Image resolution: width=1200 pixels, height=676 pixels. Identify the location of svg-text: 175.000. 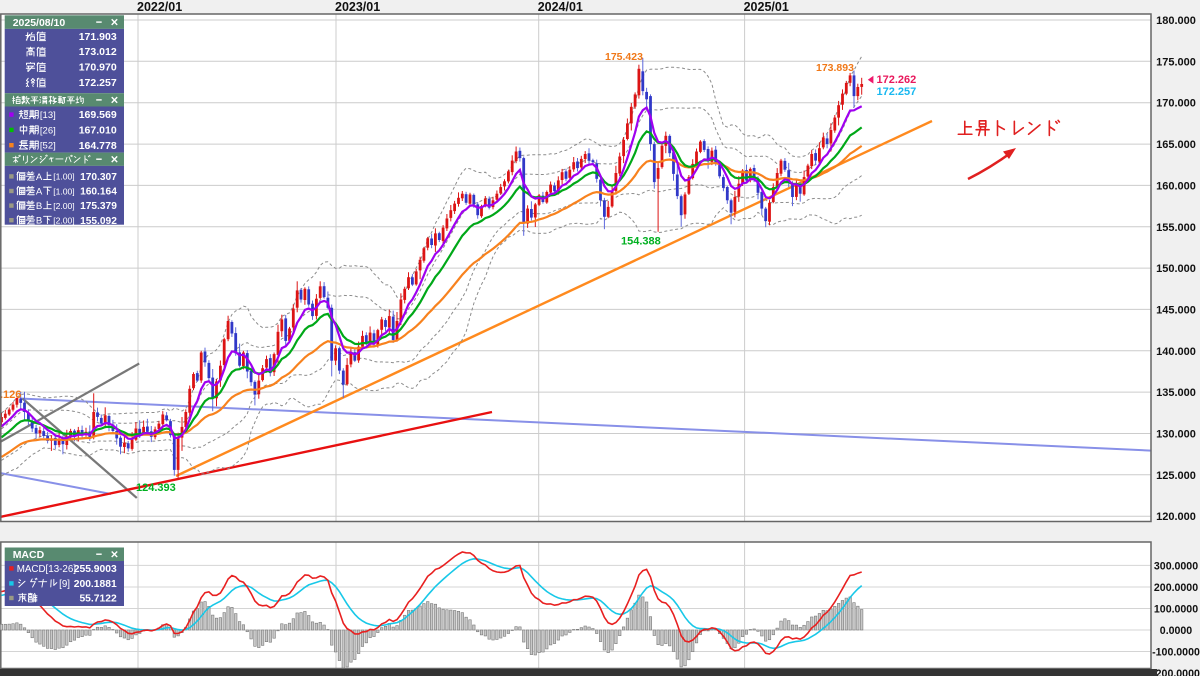
(1176, 62).